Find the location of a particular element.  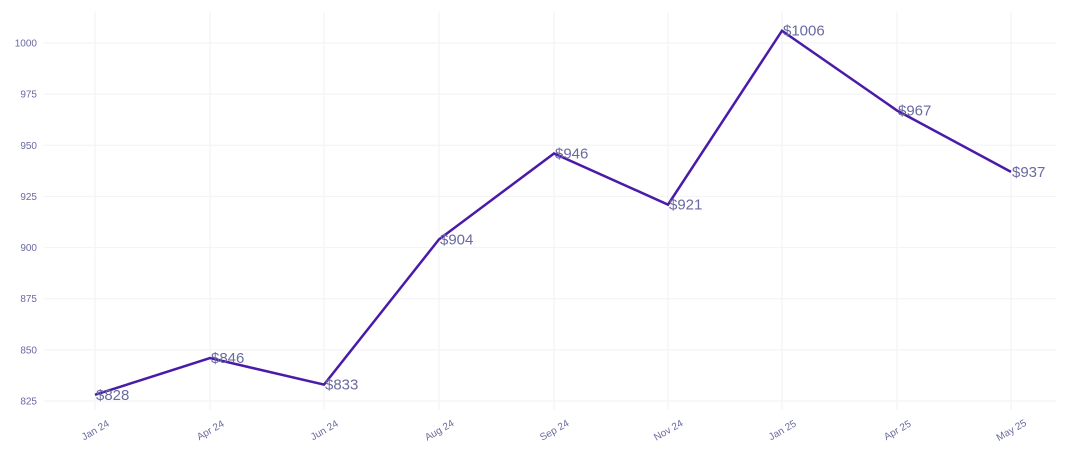

data-label: $1006 is located at coordinates (804, 31).